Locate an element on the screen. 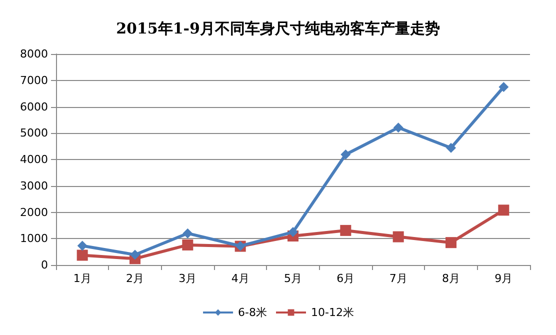 This screenshot has height=335, width=556. y-tick-label: 1000 is located at coordinates (34, 239).